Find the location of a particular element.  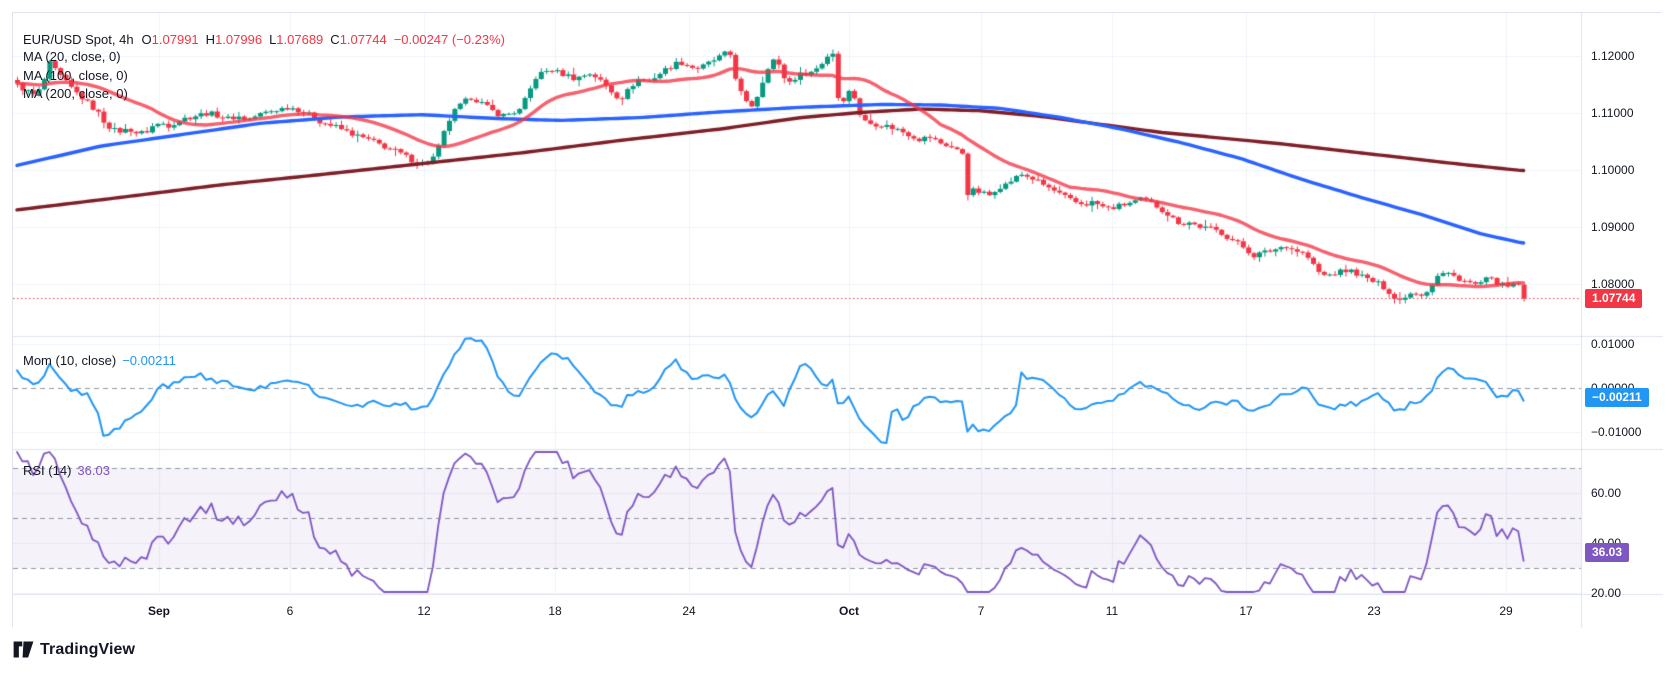

axis-tick-label: 60.00 is located at coordinates (1606, 493).